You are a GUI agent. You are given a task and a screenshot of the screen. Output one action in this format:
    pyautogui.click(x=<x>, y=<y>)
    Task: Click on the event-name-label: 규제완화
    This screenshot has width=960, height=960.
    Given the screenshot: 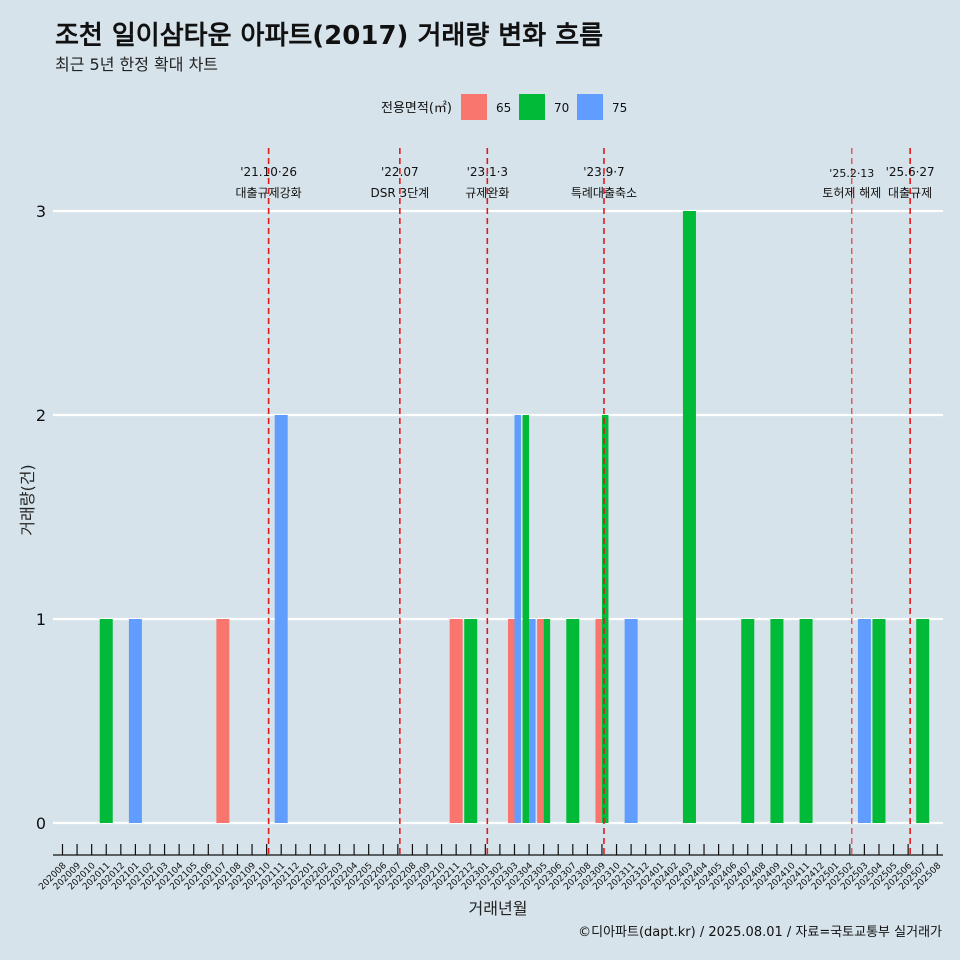 What is the action you would take?
    pyautogui.click(x=487, y=193)
    